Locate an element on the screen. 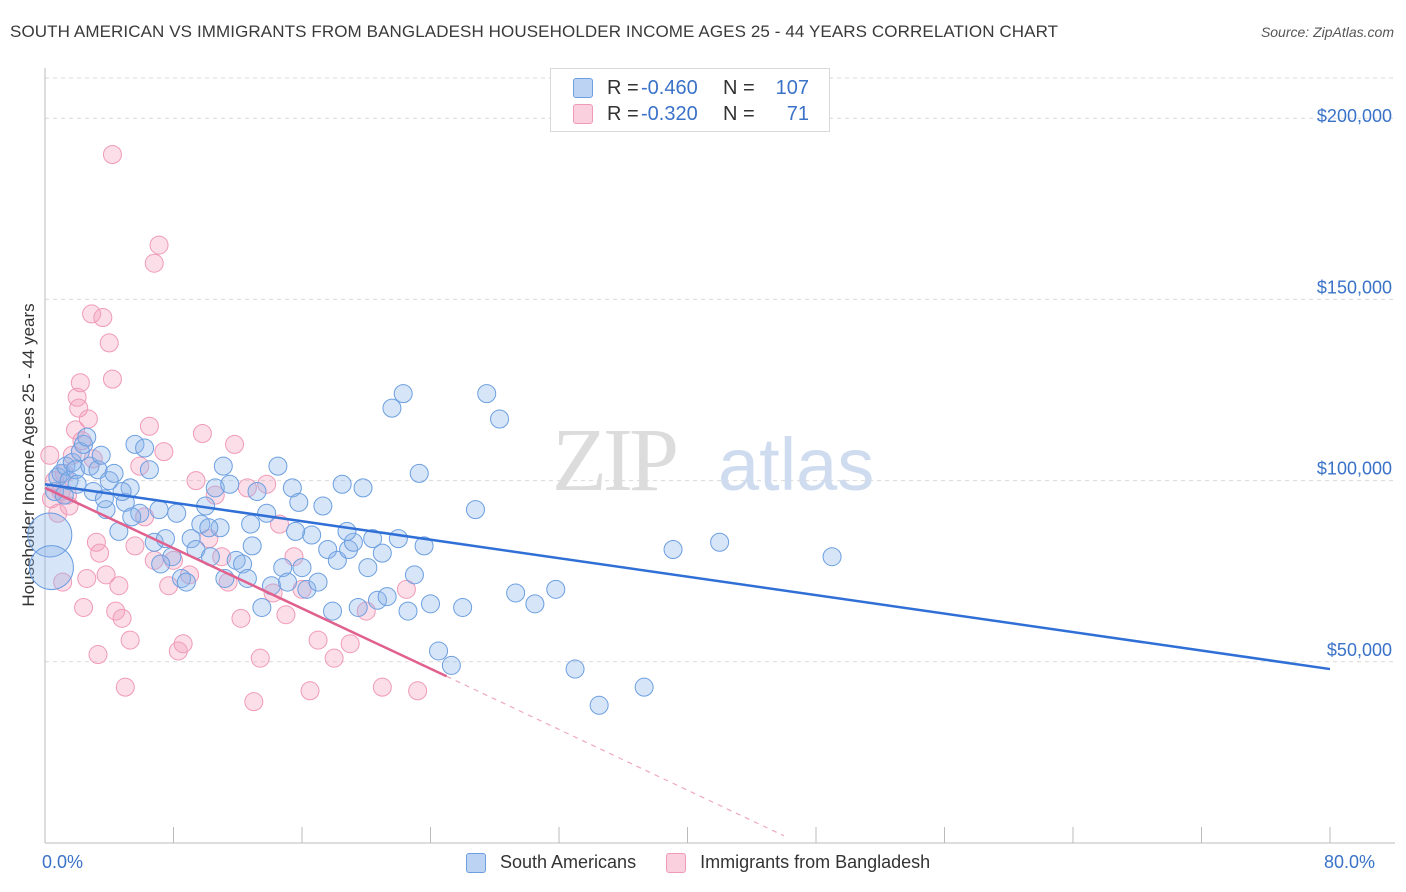 This screenshot has height=892, width=1406. legend-n-value: 107 is located at coordinates (792, 87).